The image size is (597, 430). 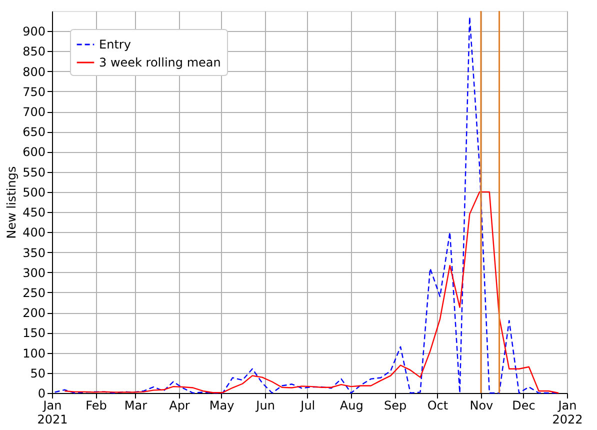 I want to click on y-tick-label: 850, so click(x=34, y=51).